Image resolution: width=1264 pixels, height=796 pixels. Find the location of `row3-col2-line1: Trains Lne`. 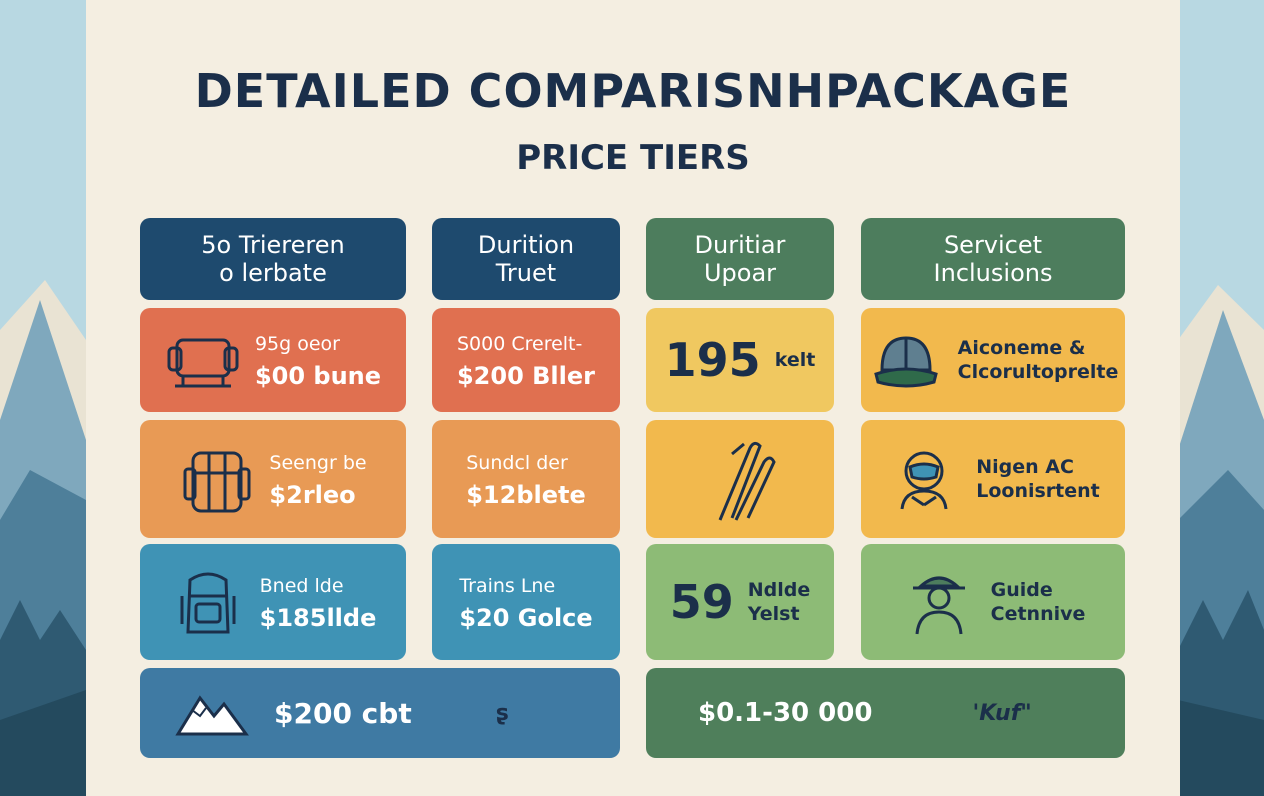

row3-col2-line1: Trains Lne is located at coordinates (507, 586).